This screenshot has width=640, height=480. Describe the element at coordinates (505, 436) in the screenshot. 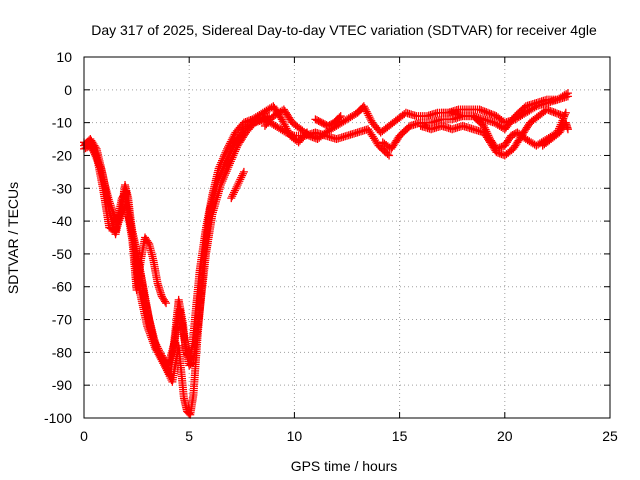

I see `x-tick-label: 20` at that location.